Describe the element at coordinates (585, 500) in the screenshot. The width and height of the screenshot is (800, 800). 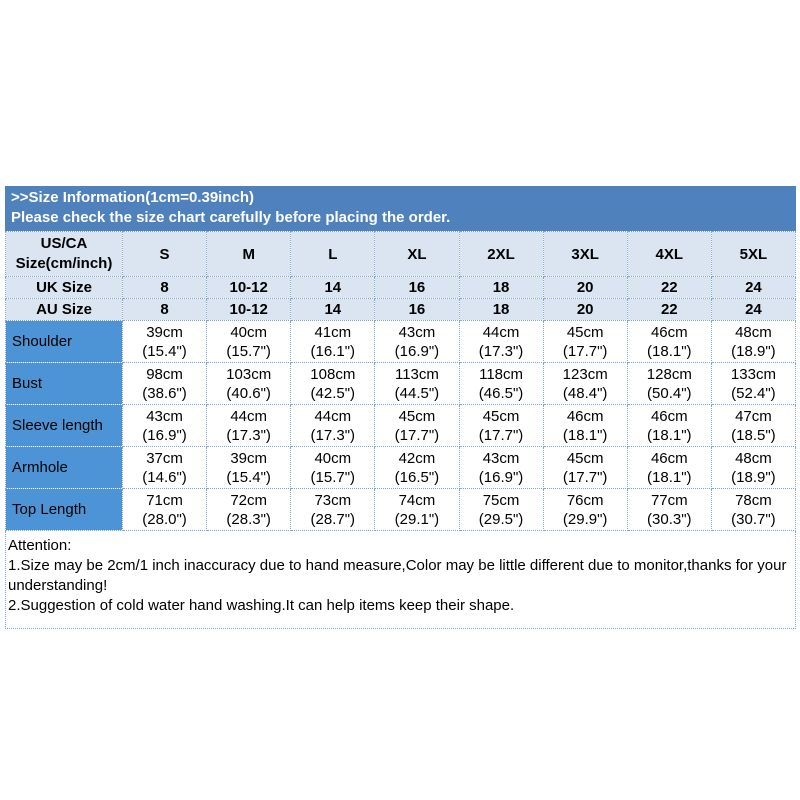
I see `value-cm: 76cm` at that location.